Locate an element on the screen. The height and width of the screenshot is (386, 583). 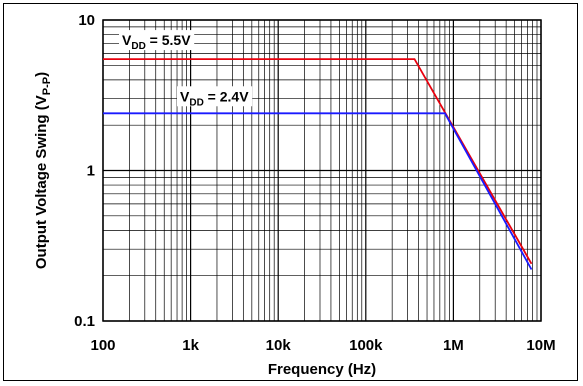
x-tick-labels: 100 1k 10k 100k 1M 10M is located at coordinates (322, 345).